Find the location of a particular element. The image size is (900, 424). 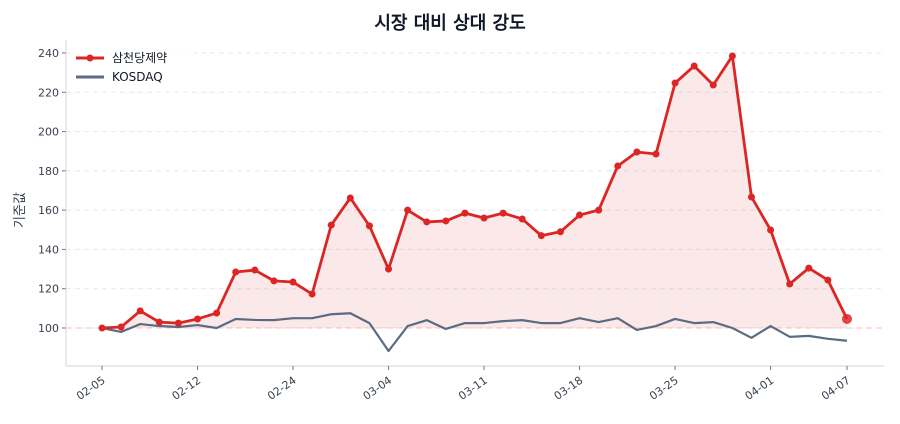

x-tick-label: 02-12 is located at coordinates (187, 388).